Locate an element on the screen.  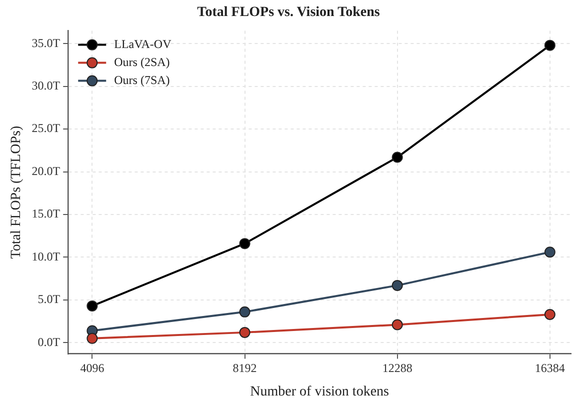
x-tick-label: 4096 is located at coordinates (92, 368).